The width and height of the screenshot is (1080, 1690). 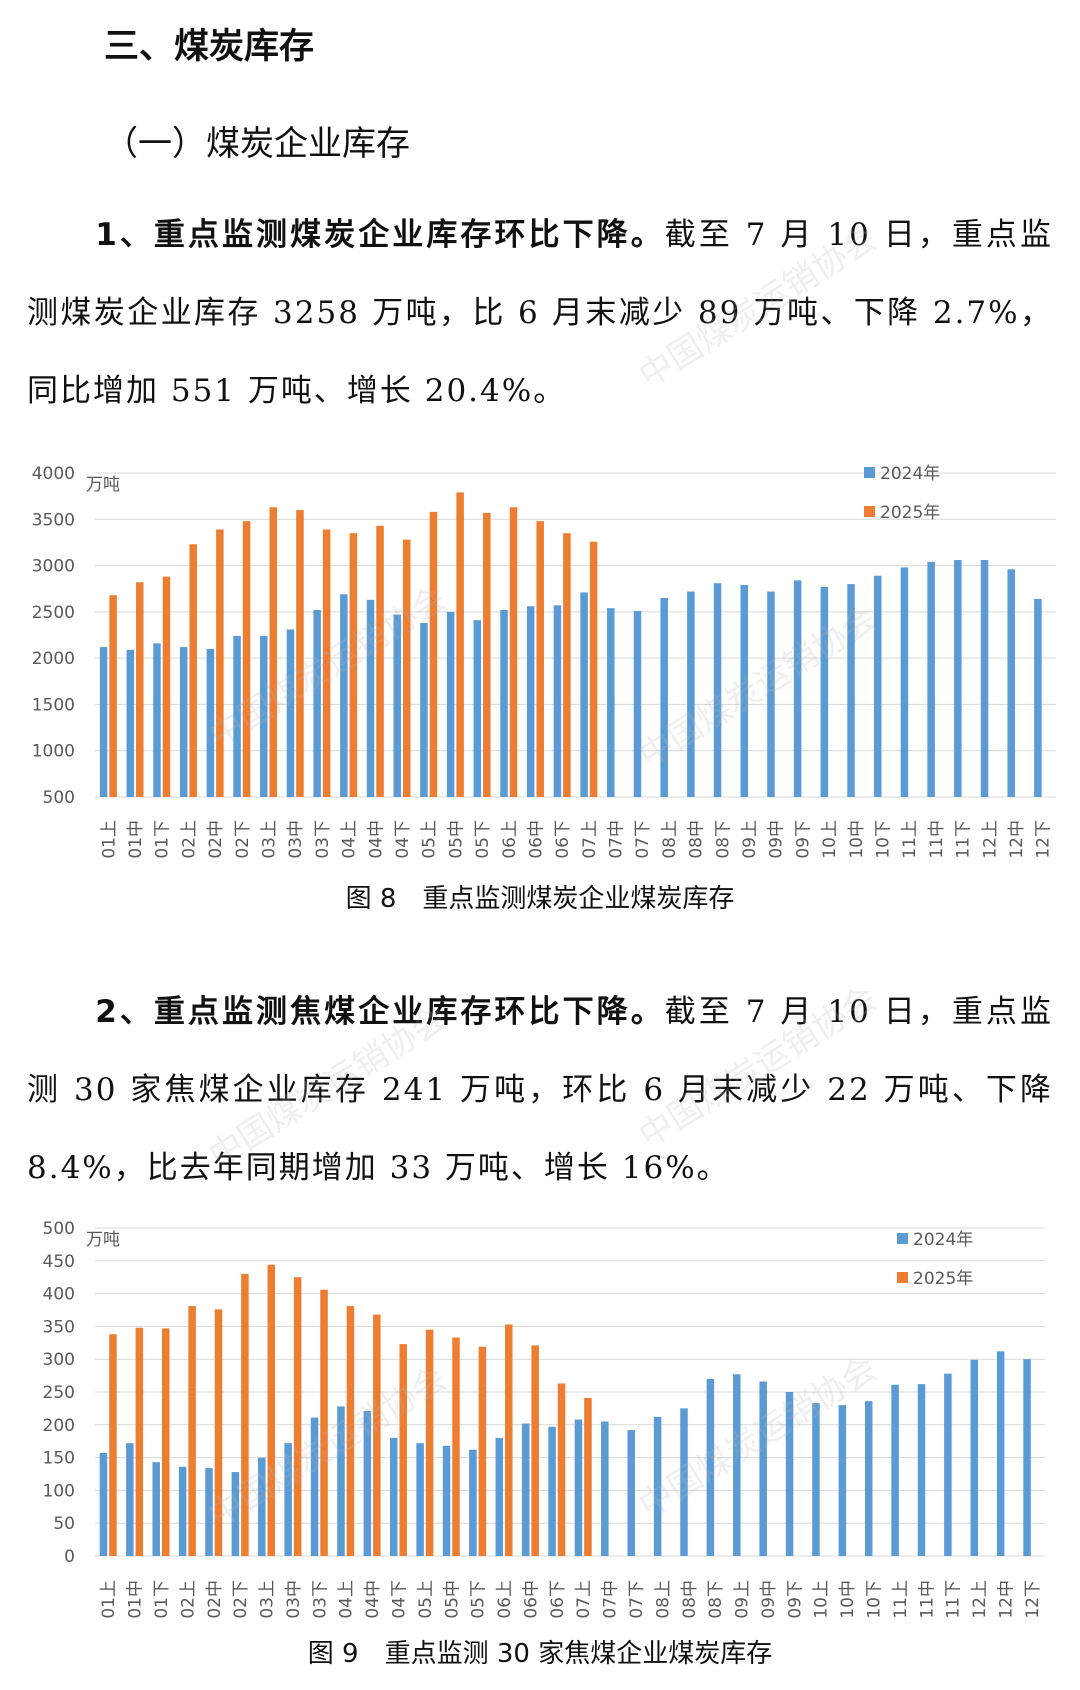 What do you see at coordinates (53, 613) in the screenshot?
I see `y-tick-label: 2500` at bounding box center [53, 613].